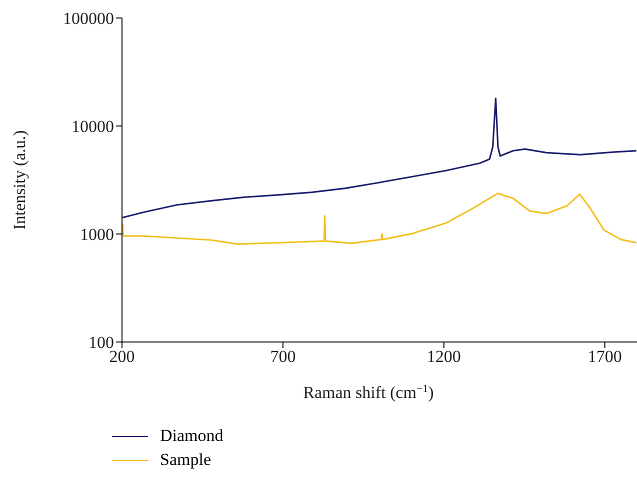 The height and width of the screenshot is (482, 637). What do you see at coordinates (88, 18) in the screenshot?
I see `y-tick-label: 100000` at bounding box center [88, 18].